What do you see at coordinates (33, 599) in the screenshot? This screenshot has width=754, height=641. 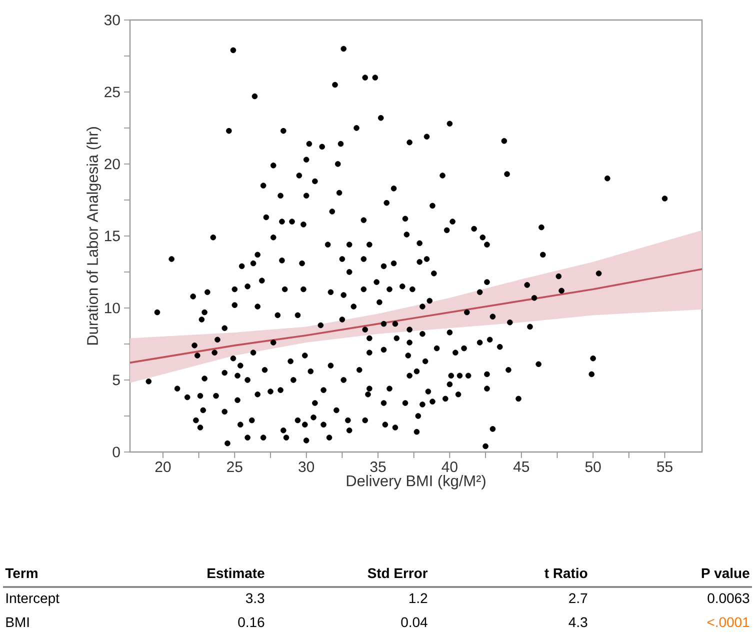 I see `text: Intercept` at bounding box center [33, 599].